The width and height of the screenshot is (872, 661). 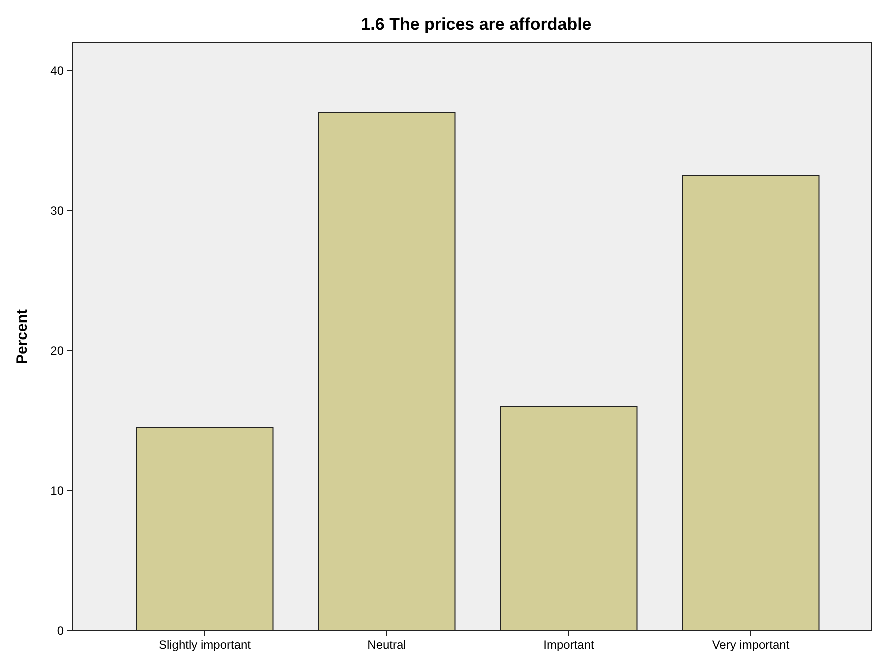 What do you see at coordinates (205, 645) in the screenshot?
I see `x-tick-label: Slightly important` at bounding box center [205, 645].